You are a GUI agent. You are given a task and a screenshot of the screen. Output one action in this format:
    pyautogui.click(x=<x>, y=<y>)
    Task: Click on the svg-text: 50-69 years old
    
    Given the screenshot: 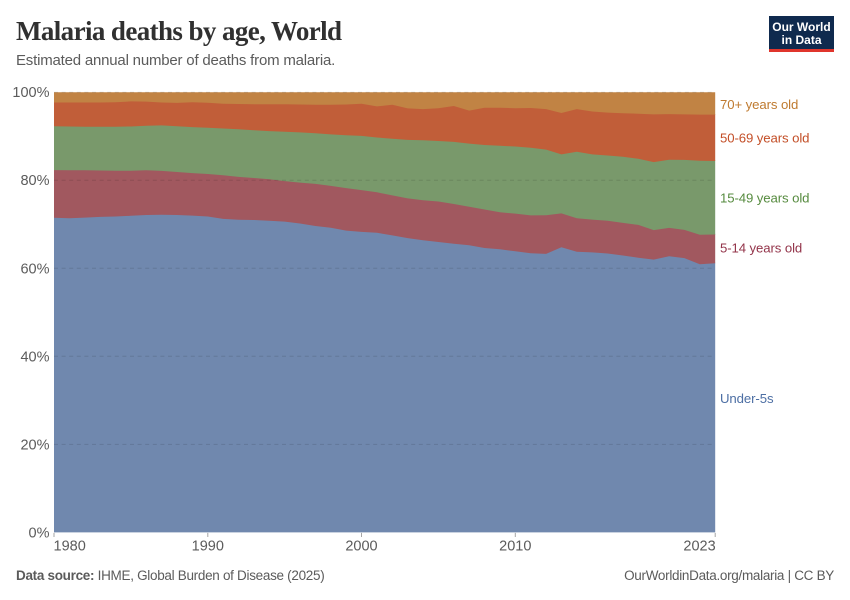 What is the action you would take?
    pyautogui.click(x=764, y=137)
    